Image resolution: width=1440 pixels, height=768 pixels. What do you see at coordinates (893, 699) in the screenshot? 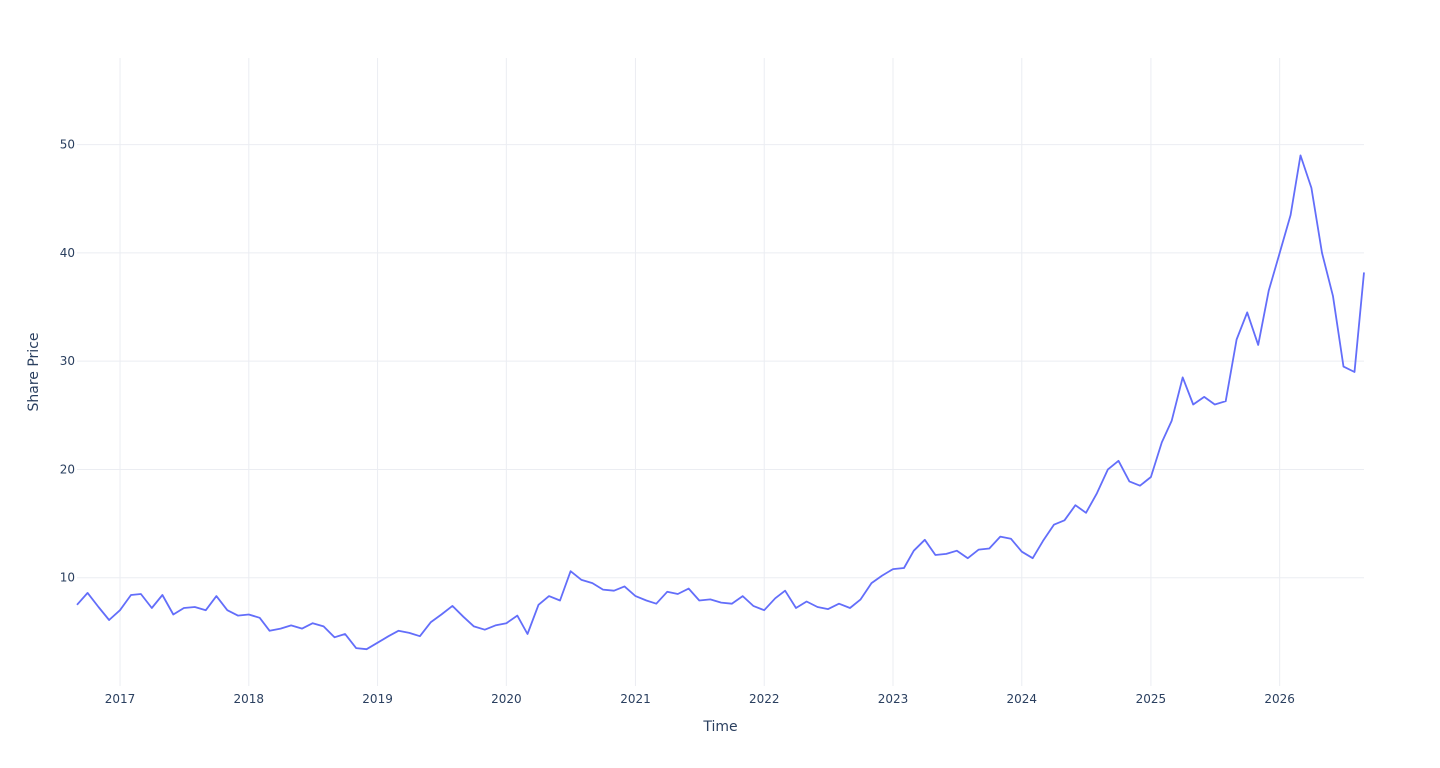
I see `x-tick-label: 2023` at bounding box center [893, 699].